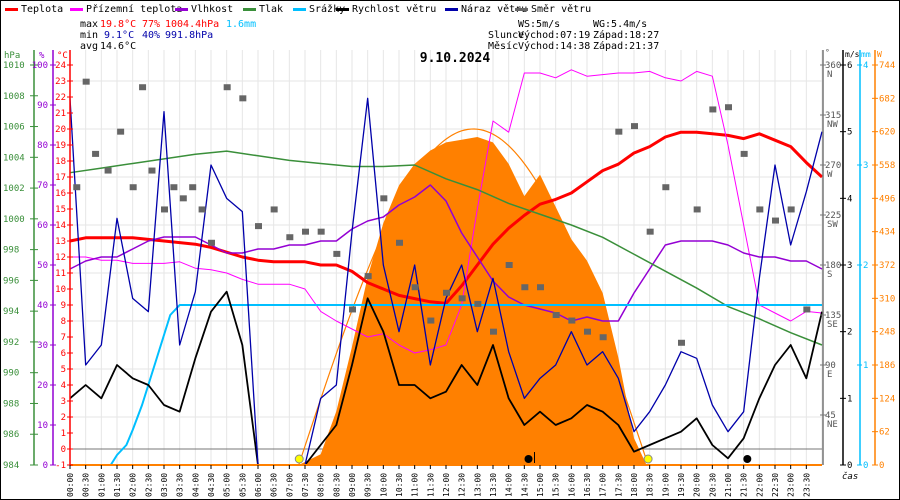  What do you see at coordinates (887, 166) in the screenshot?
I see `solar-tick-label: 558` at bounding box center [887, 166].